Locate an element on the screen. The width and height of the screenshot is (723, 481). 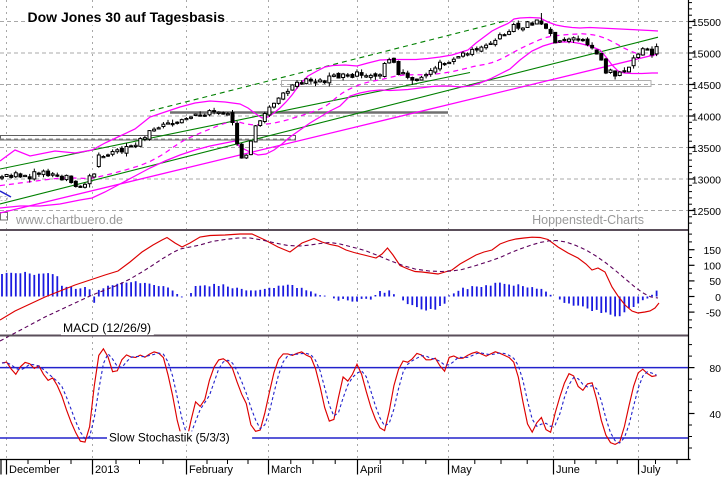
svg-text: March is located at coordinates (286, 470).